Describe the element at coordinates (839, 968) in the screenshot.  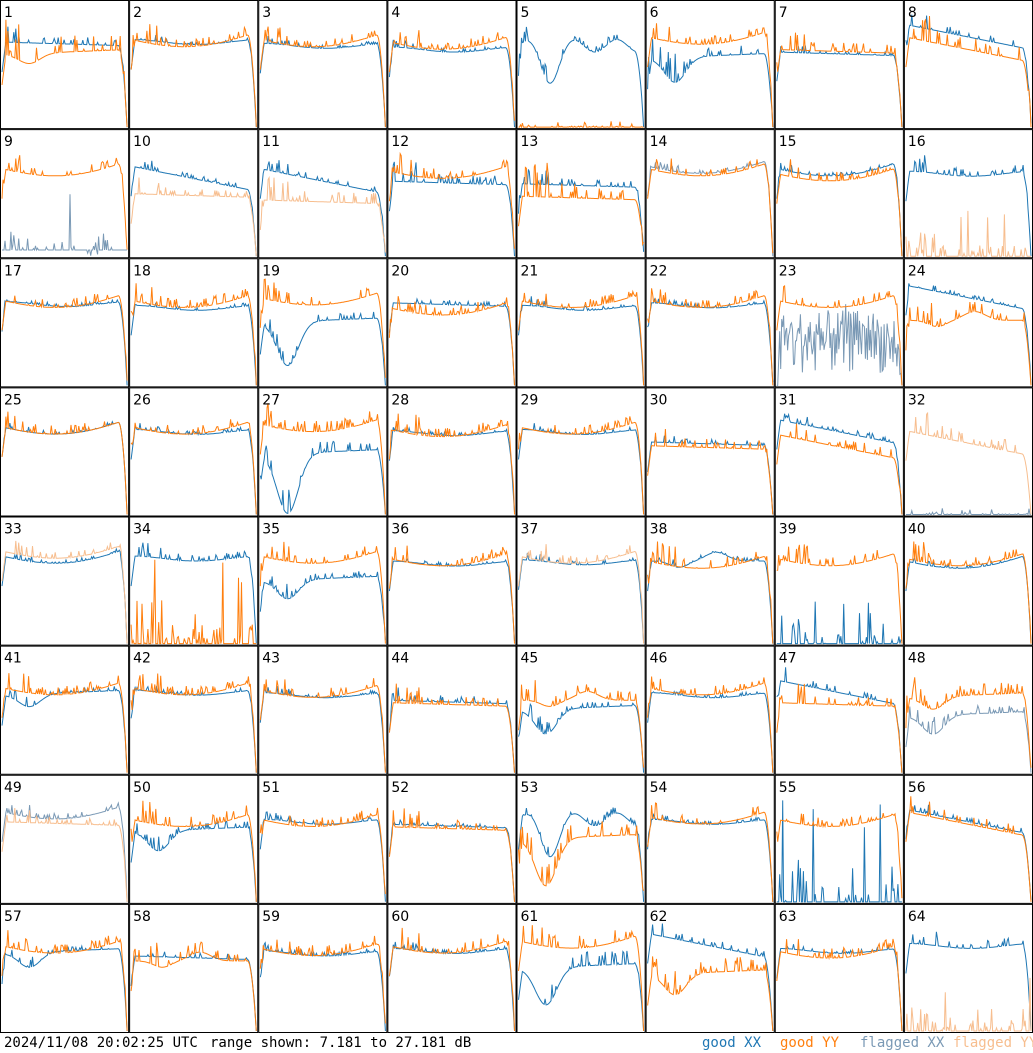
I see `panel-63: 63` at that location.